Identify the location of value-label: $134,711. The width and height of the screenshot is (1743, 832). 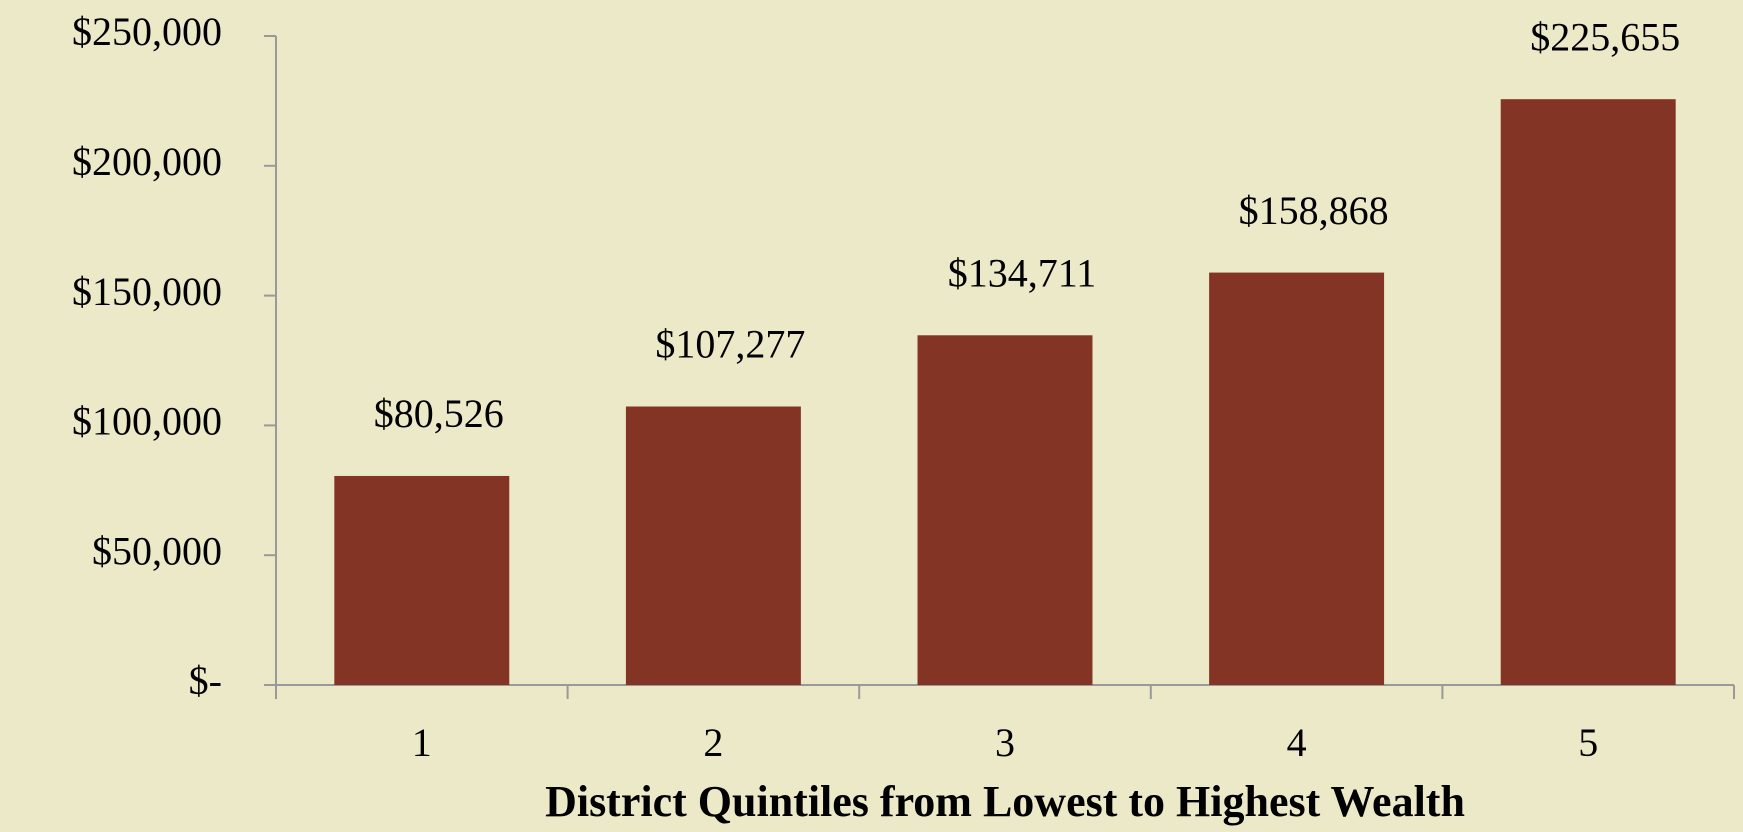
(1022, 272).